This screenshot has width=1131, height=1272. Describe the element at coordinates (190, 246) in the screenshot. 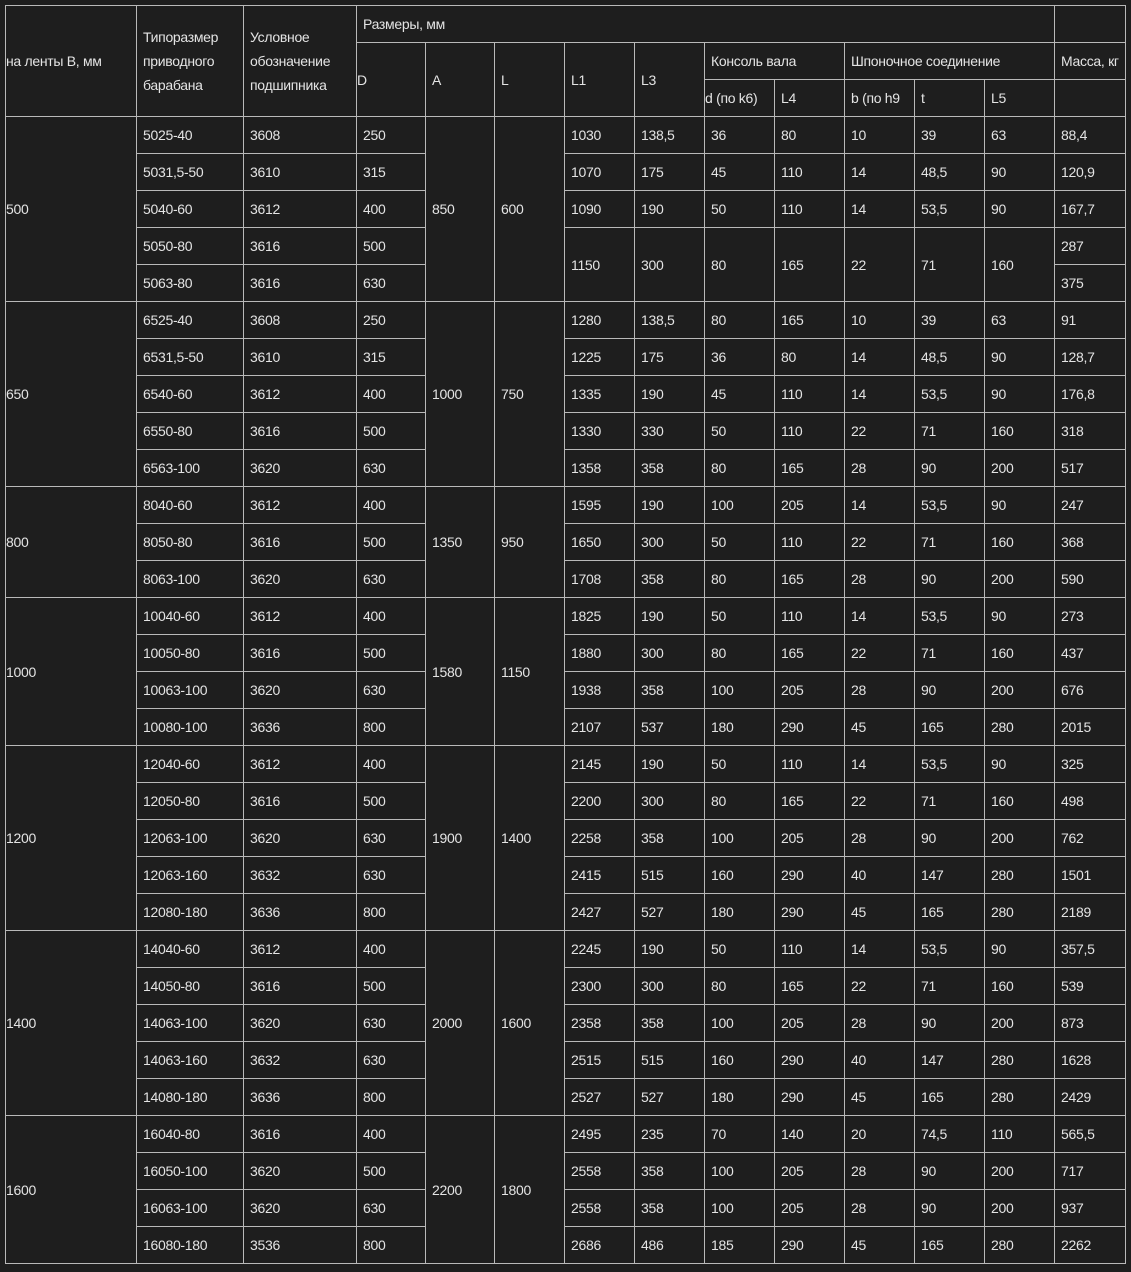

I see `cell-drum-type: 5050-80` at that location.